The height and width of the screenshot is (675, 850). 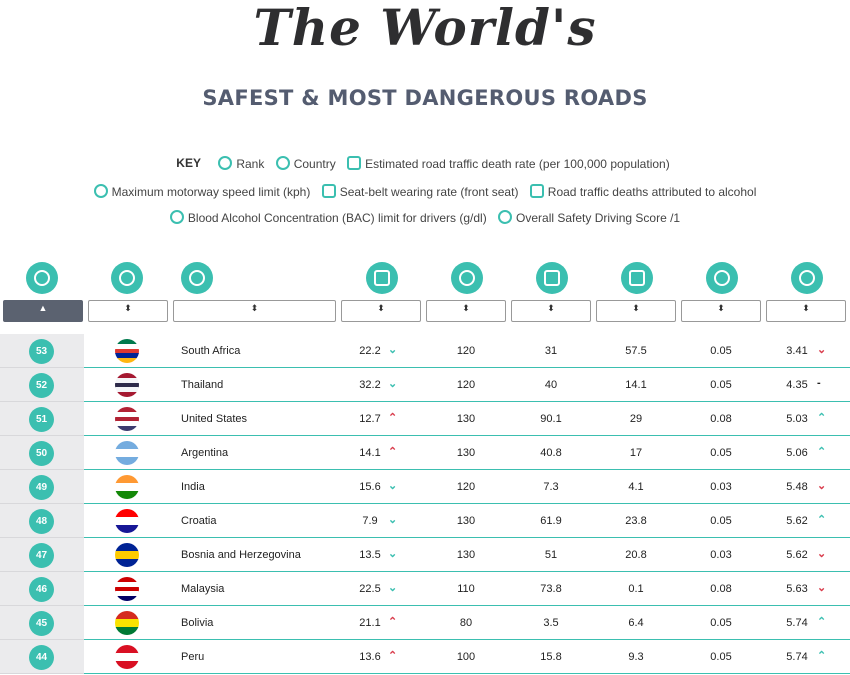 What do you see at coordinates (797, 419) in the screenshot?
I see `safety-score-value: 5.03` at bounding box center [797, 419].